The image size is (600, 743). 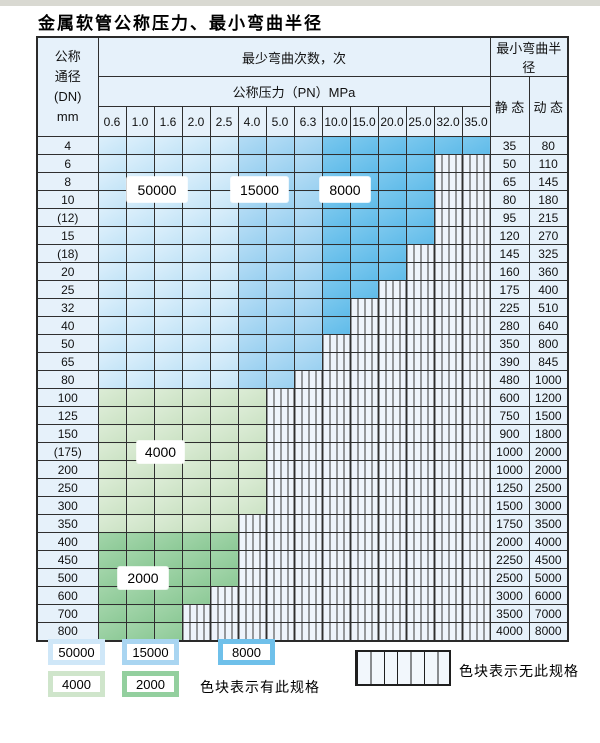 What do you see at coordinates (548, 505) in the screenshot?
I see `dynamic-radius-cell: 3000` at bounding box center [548, 505].